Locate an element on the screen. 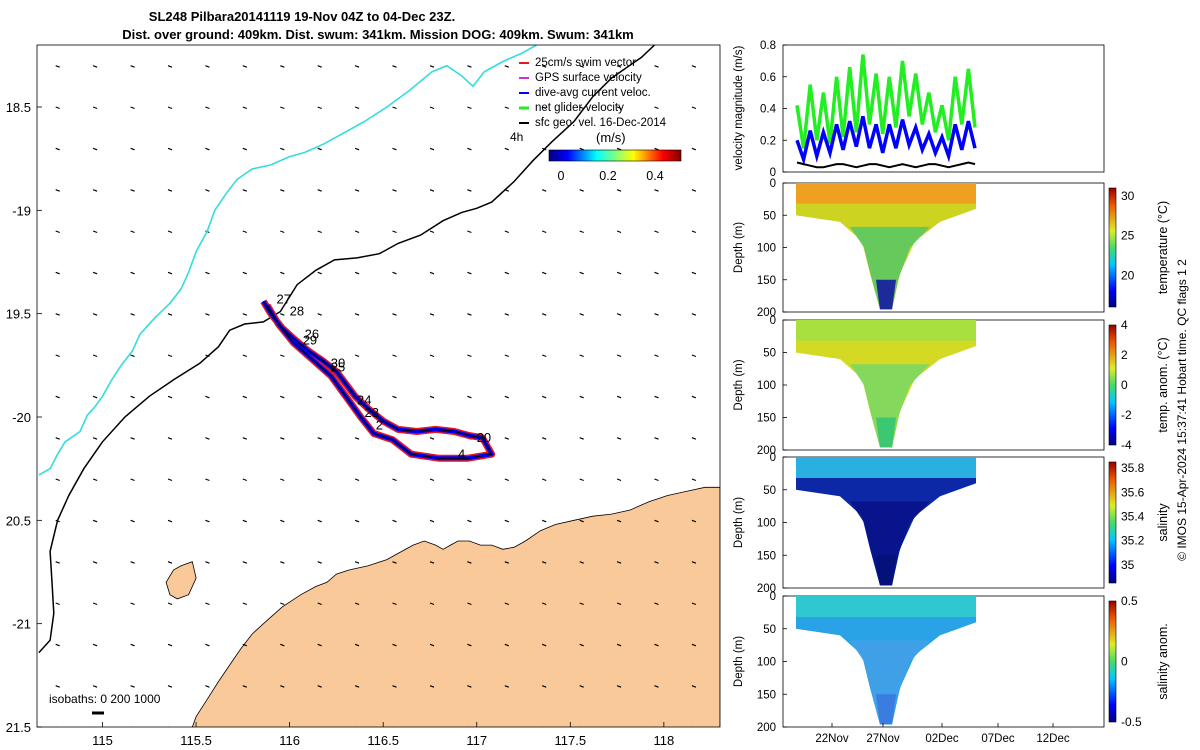  map-y-tick-label: 19.5 is located at coordinates (18, 314).